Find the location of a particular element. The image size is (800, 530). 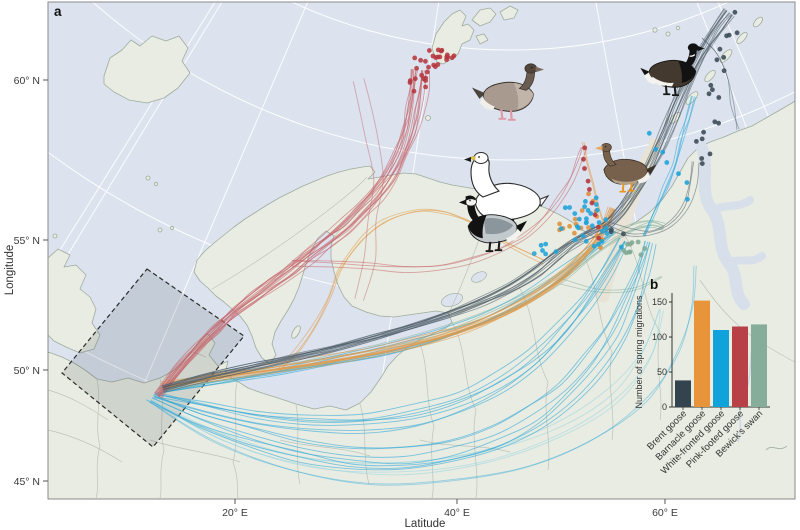

inset-ytick-label: 0 is located at coordinates (664, 407).